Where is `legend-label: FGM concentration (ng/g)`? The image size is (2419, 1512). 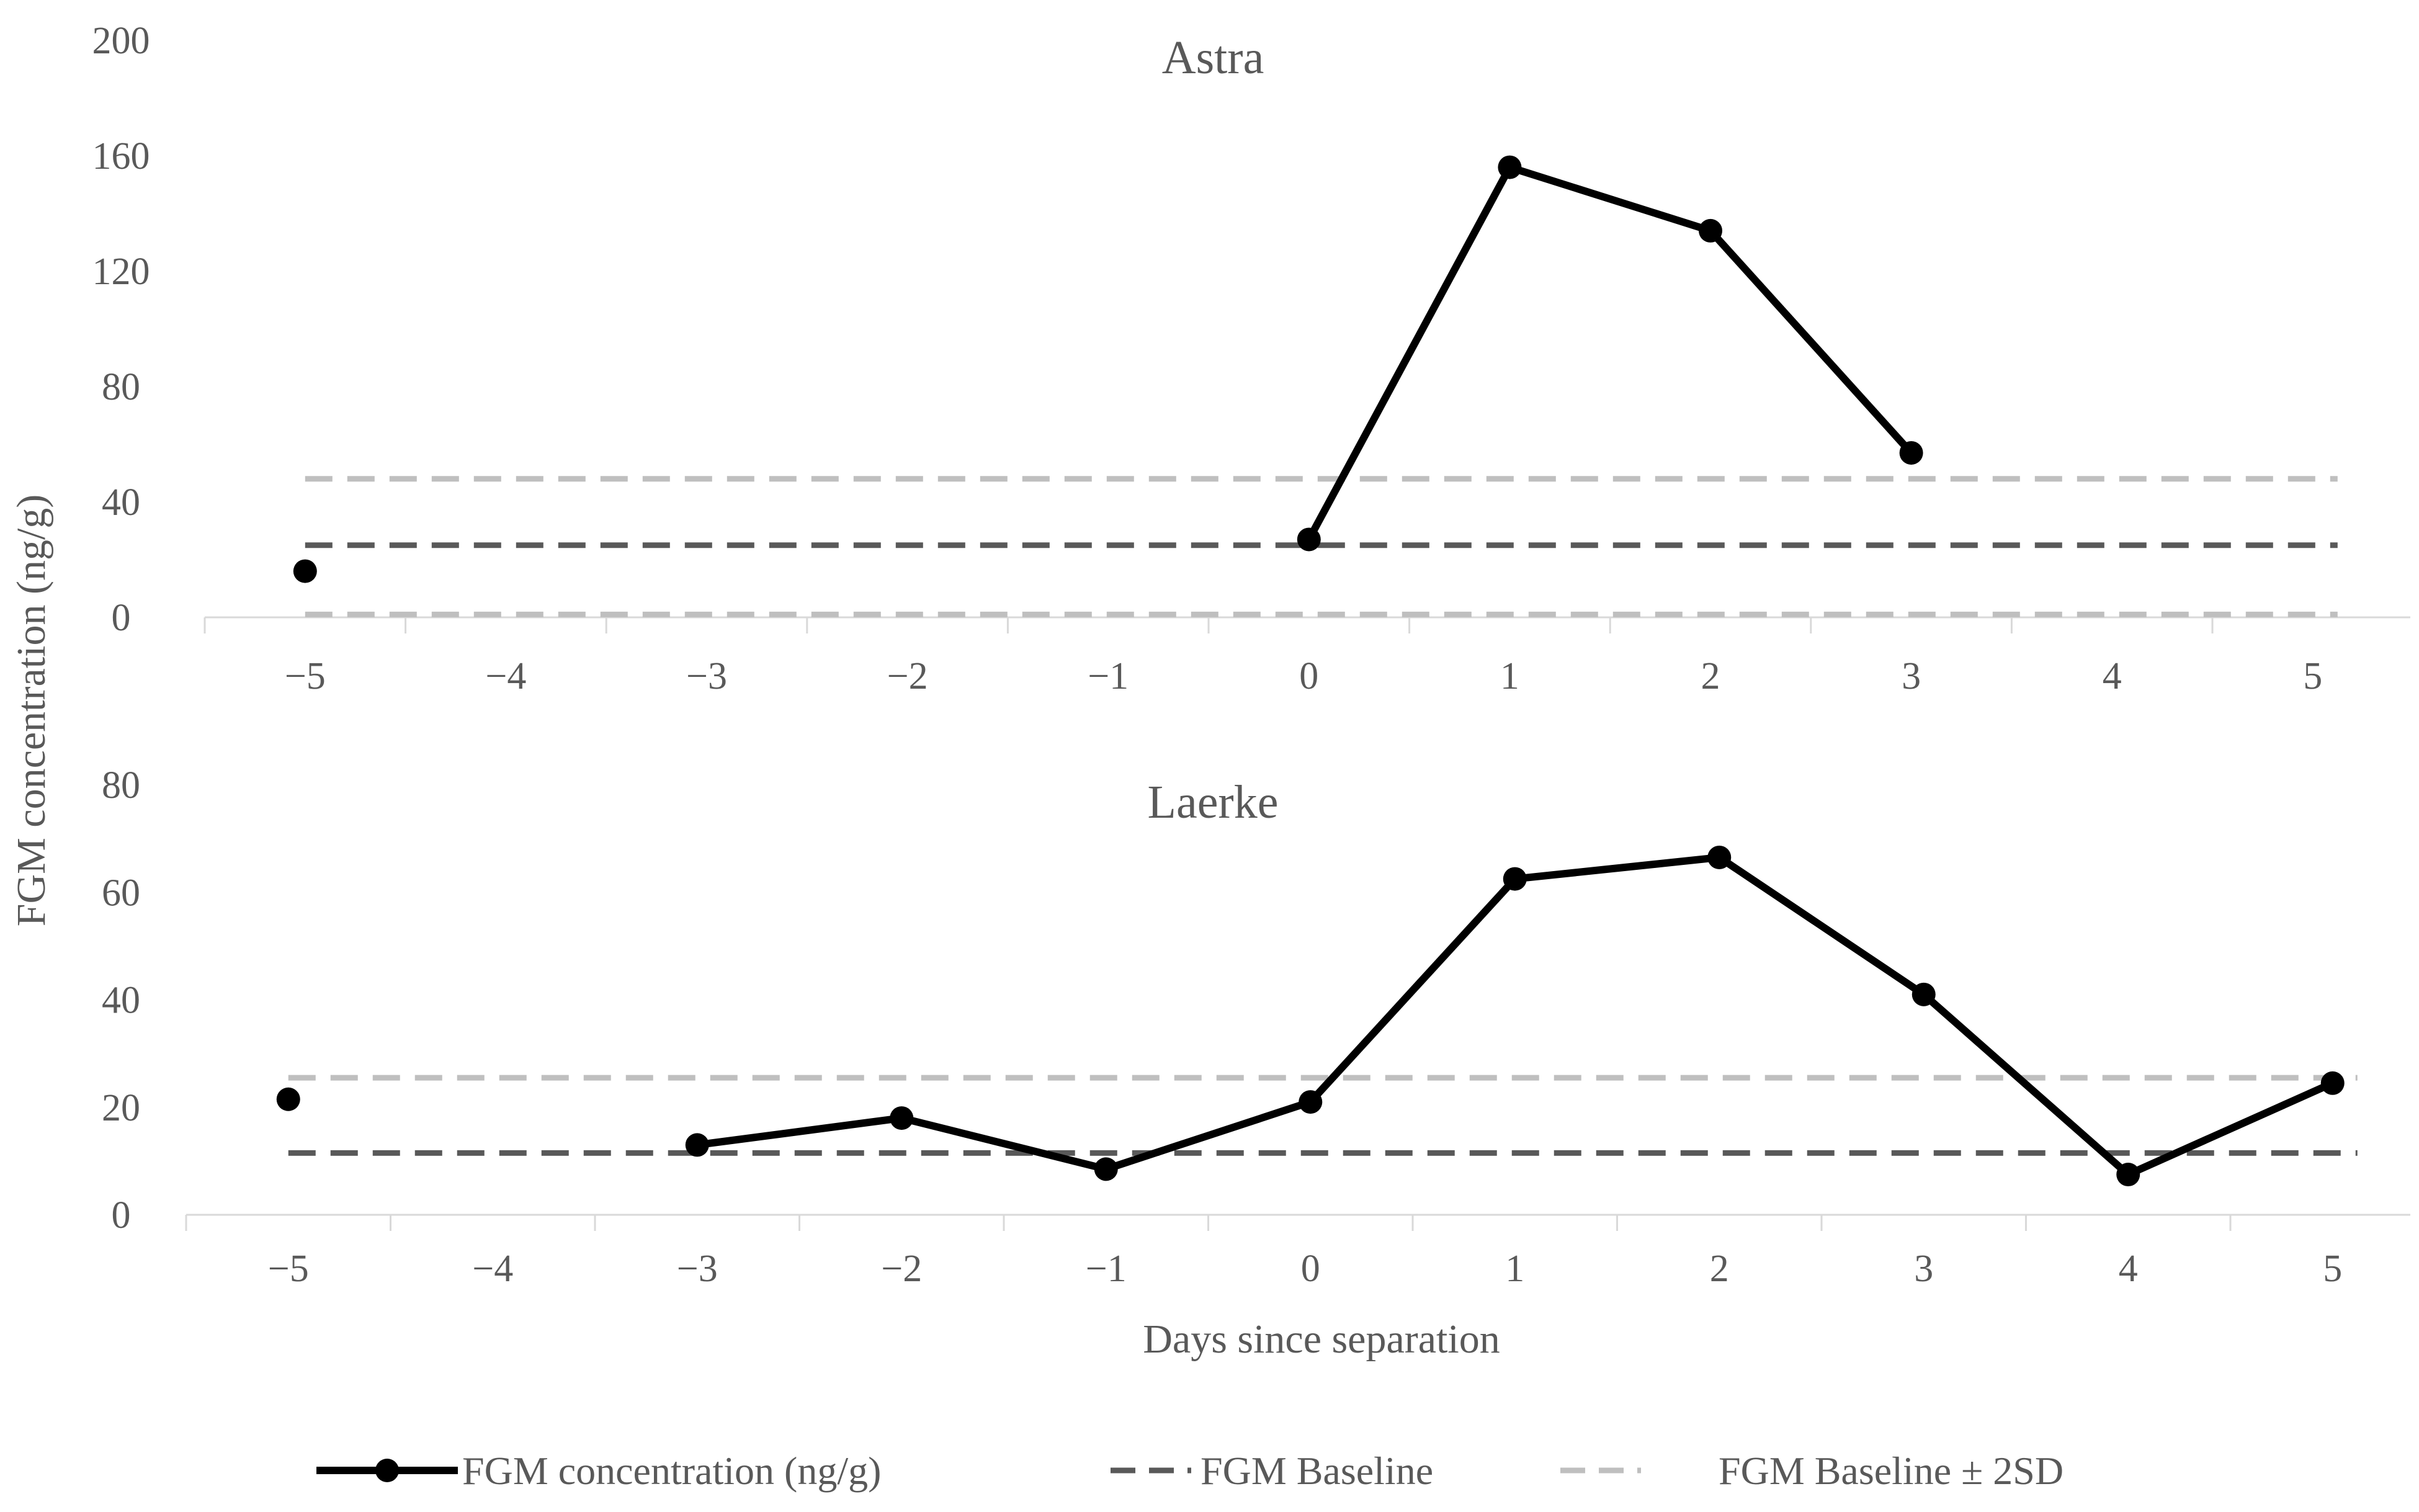
legend-label: FGM concentration (ng/g) is located at coordinates (671, 1471).